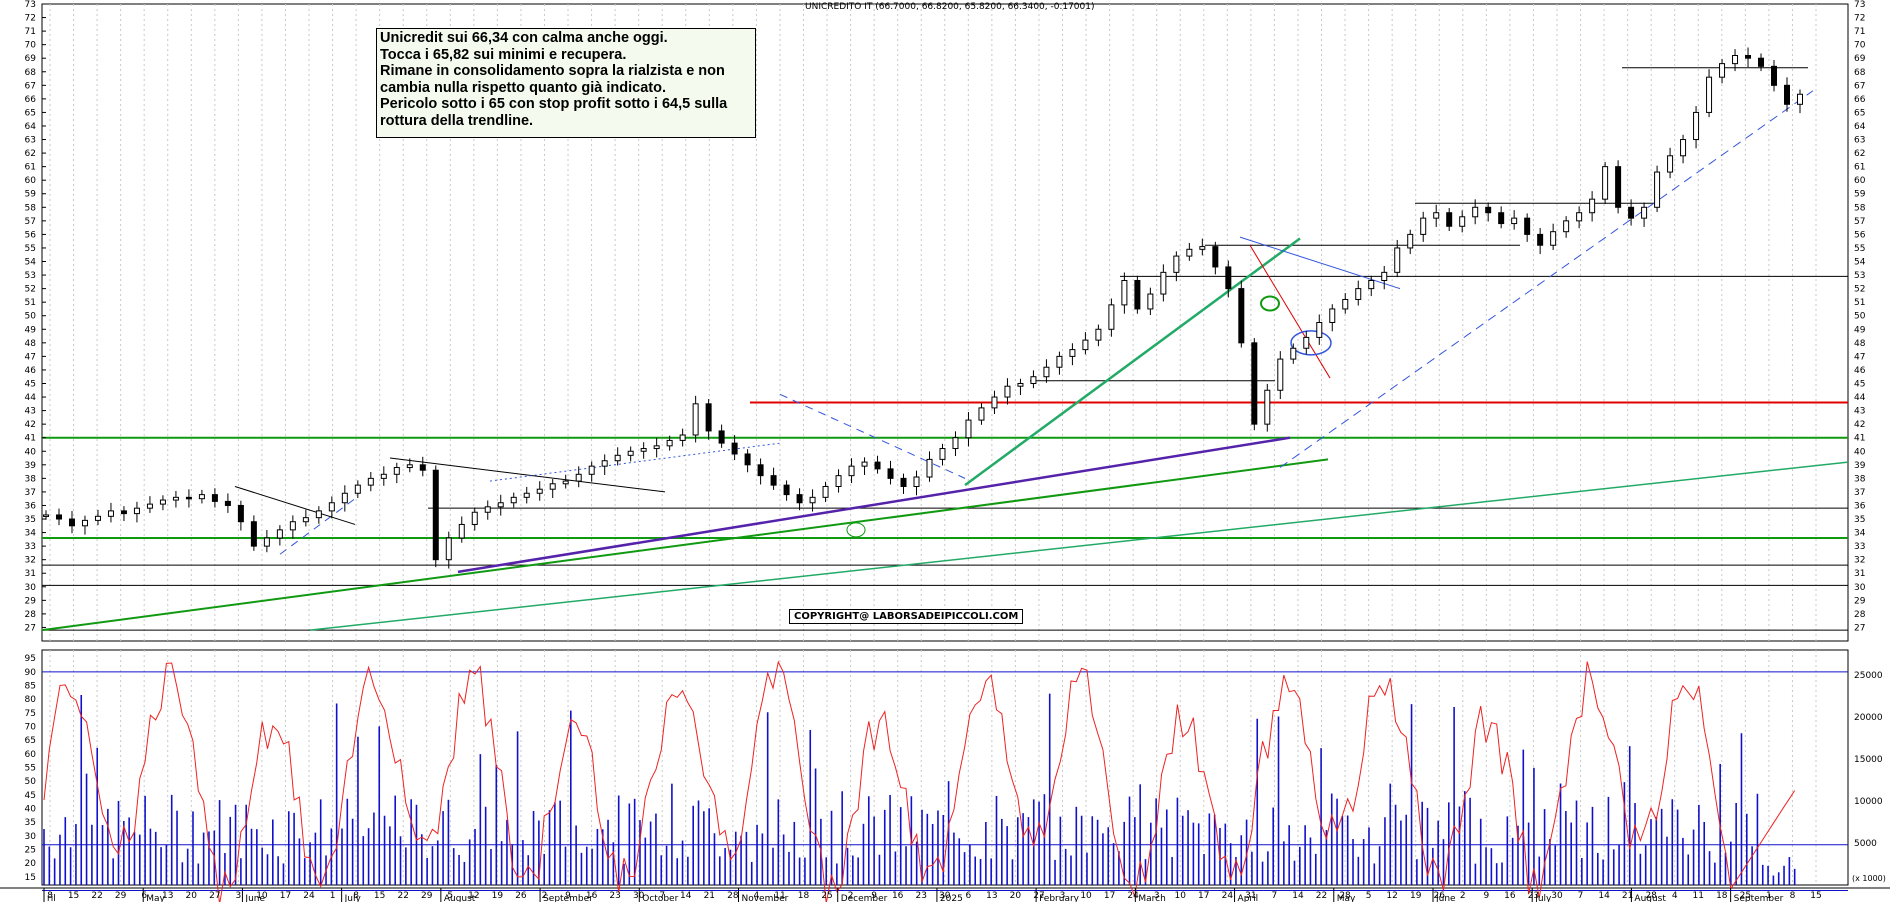 The height and width of the screenshot is (907, 1890). Describe the element at coordinates (30, 19) in the screenshot. I see `y-tick-label-left: 72` at that location.